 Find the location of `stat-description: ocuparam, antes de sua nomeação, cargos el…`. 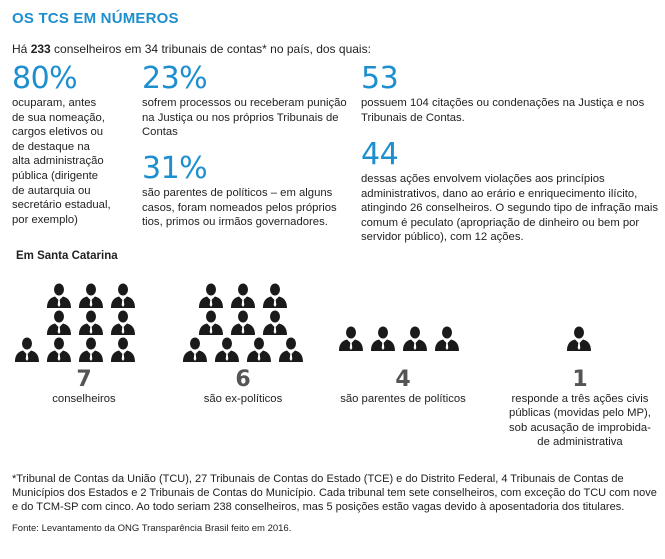

stat-description: ocuparam, antes de sua nomeação, cargos el… is located at coordinates (77, 161).